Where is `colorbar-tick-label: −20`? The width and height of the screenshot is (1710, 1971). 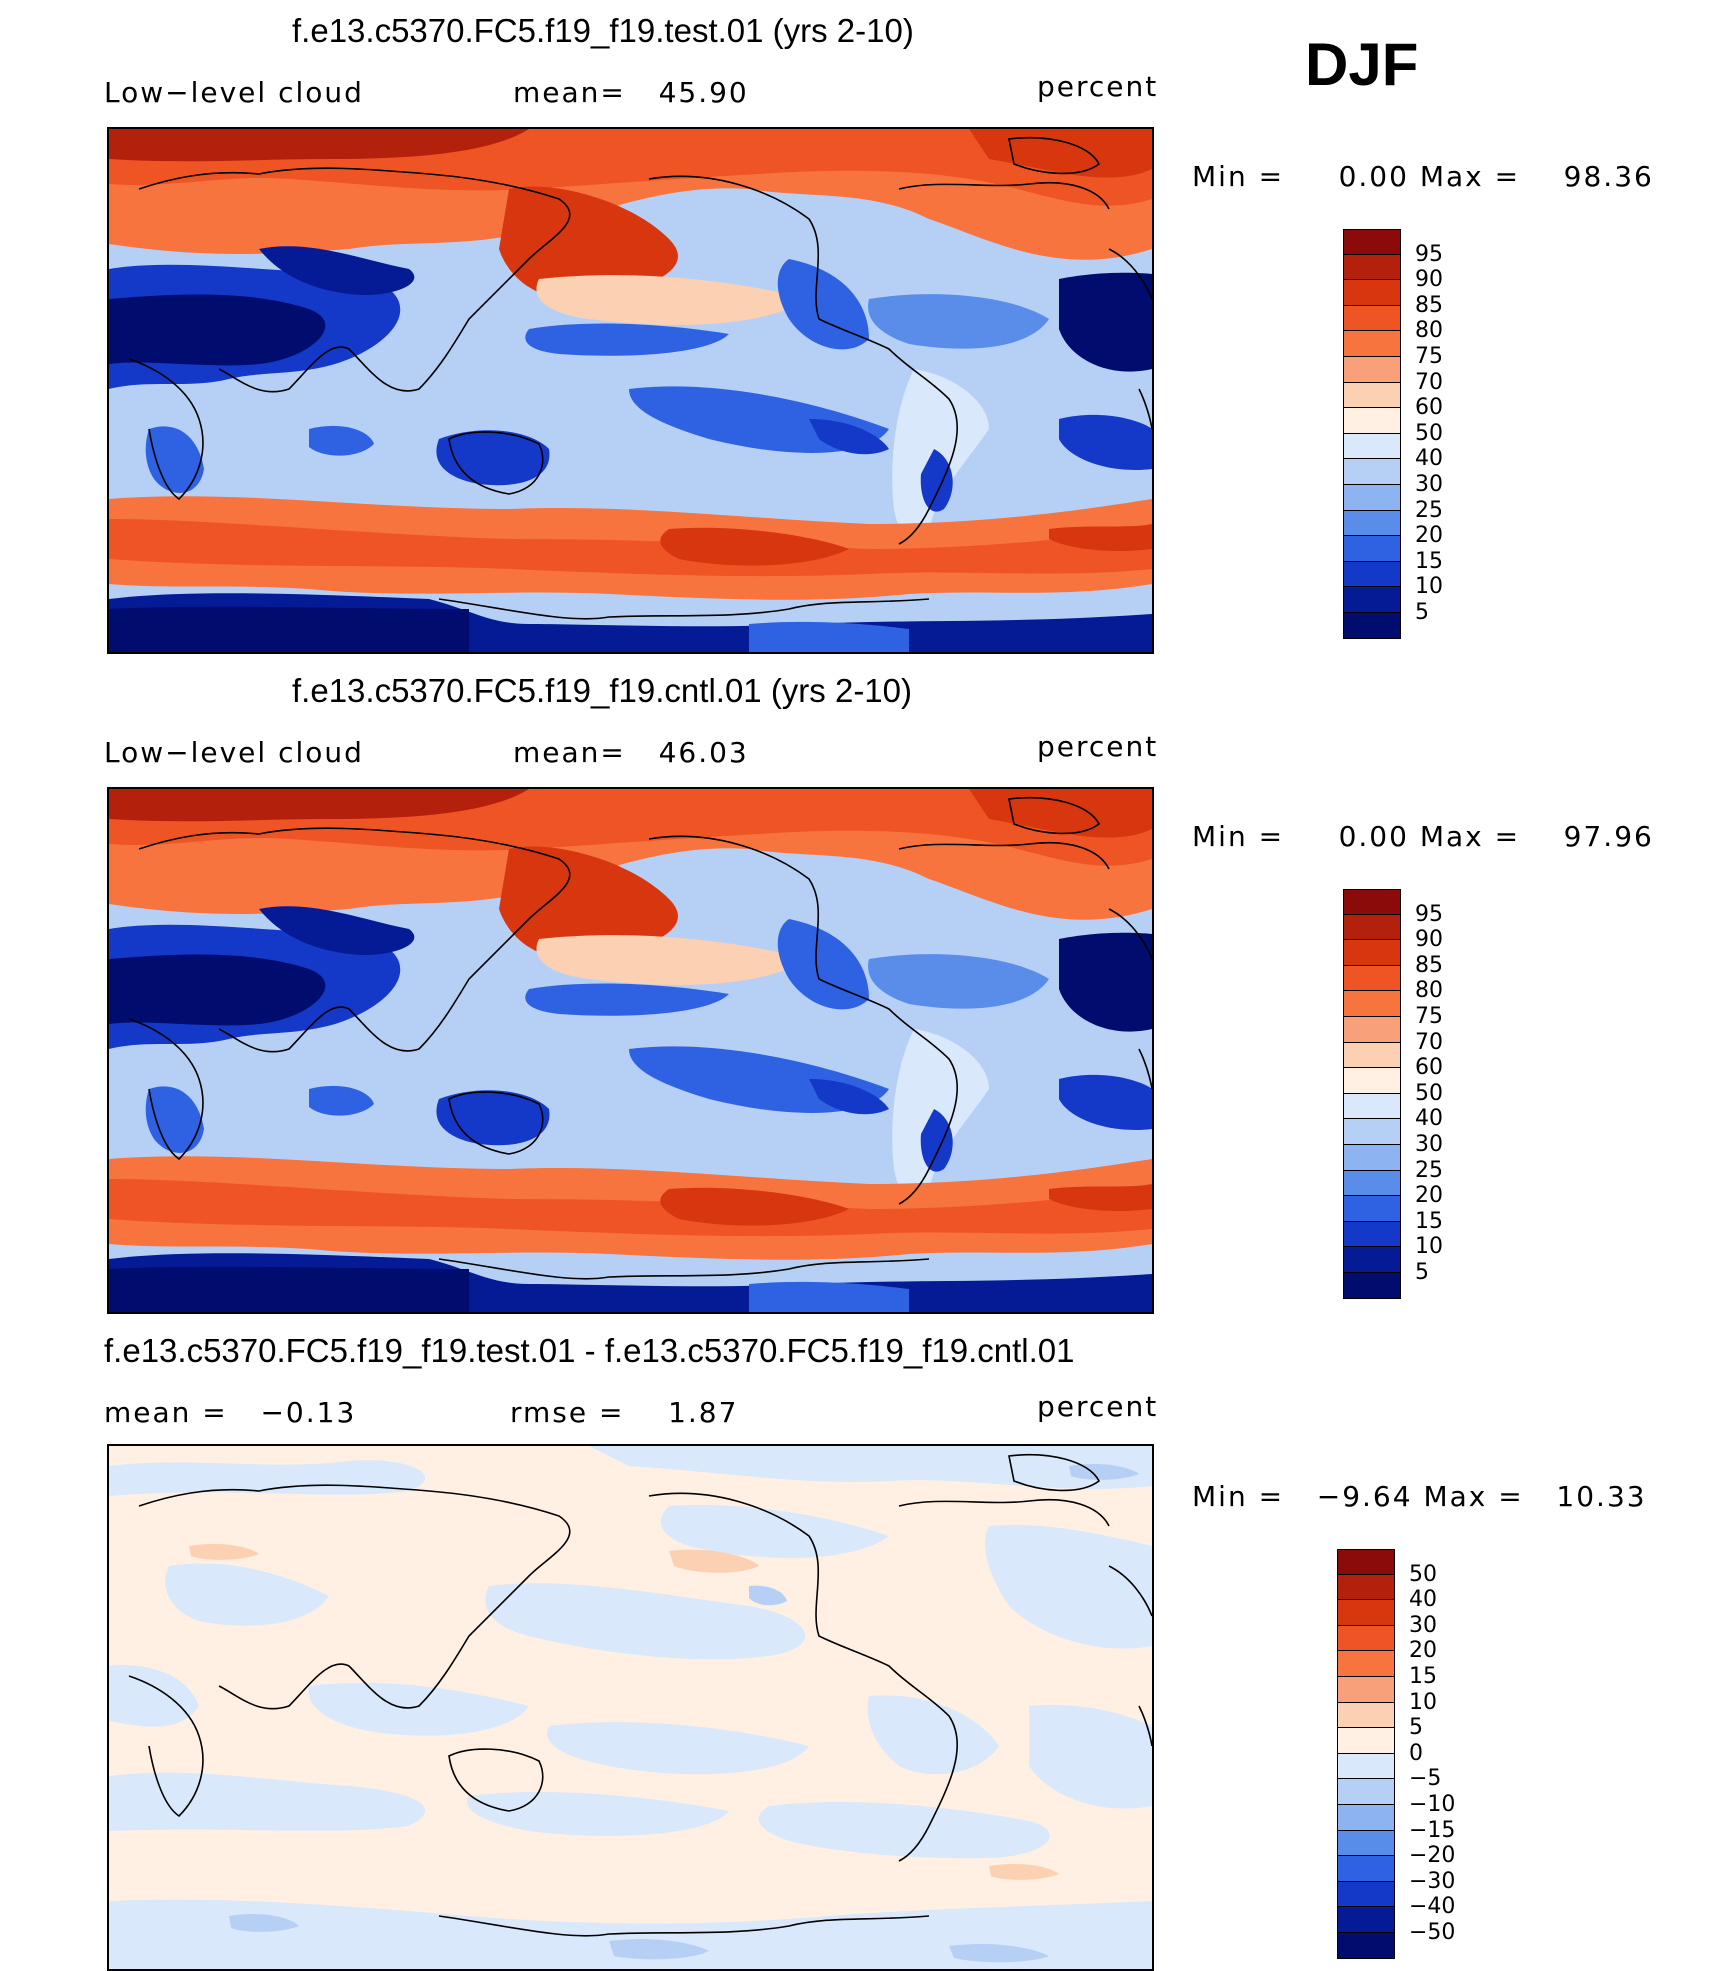 colorbar-tick-label: −20 is located at coordinates (1432, 1856).